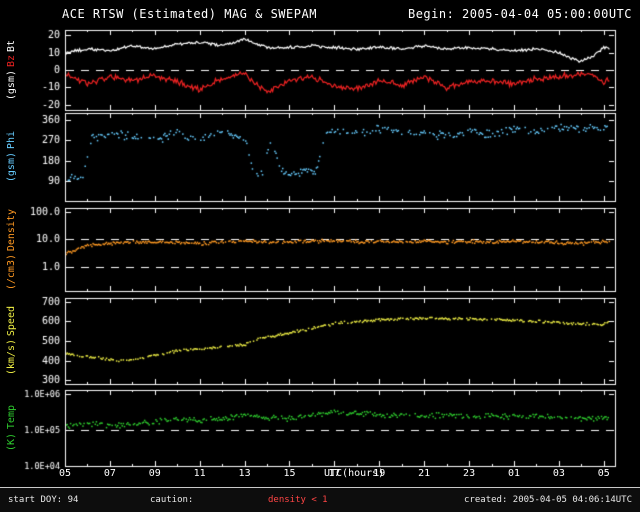  I want to click on x-tick-label: 03, so click(558, 473).